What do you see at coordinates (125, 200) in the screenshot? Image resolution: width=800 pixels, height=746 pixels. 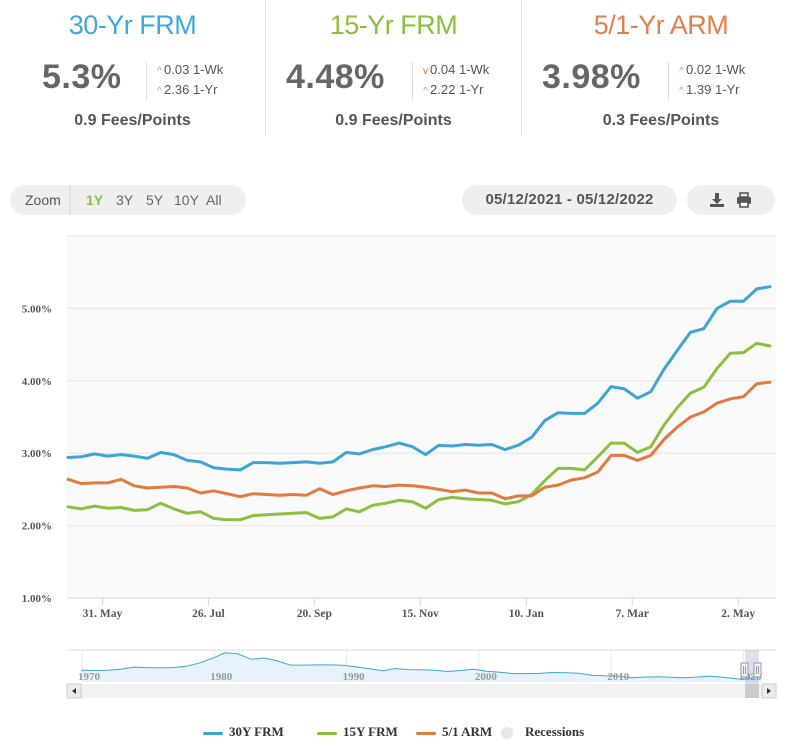 I see `zoom-3y-button: 3Y` at bounding box center [125, 200].